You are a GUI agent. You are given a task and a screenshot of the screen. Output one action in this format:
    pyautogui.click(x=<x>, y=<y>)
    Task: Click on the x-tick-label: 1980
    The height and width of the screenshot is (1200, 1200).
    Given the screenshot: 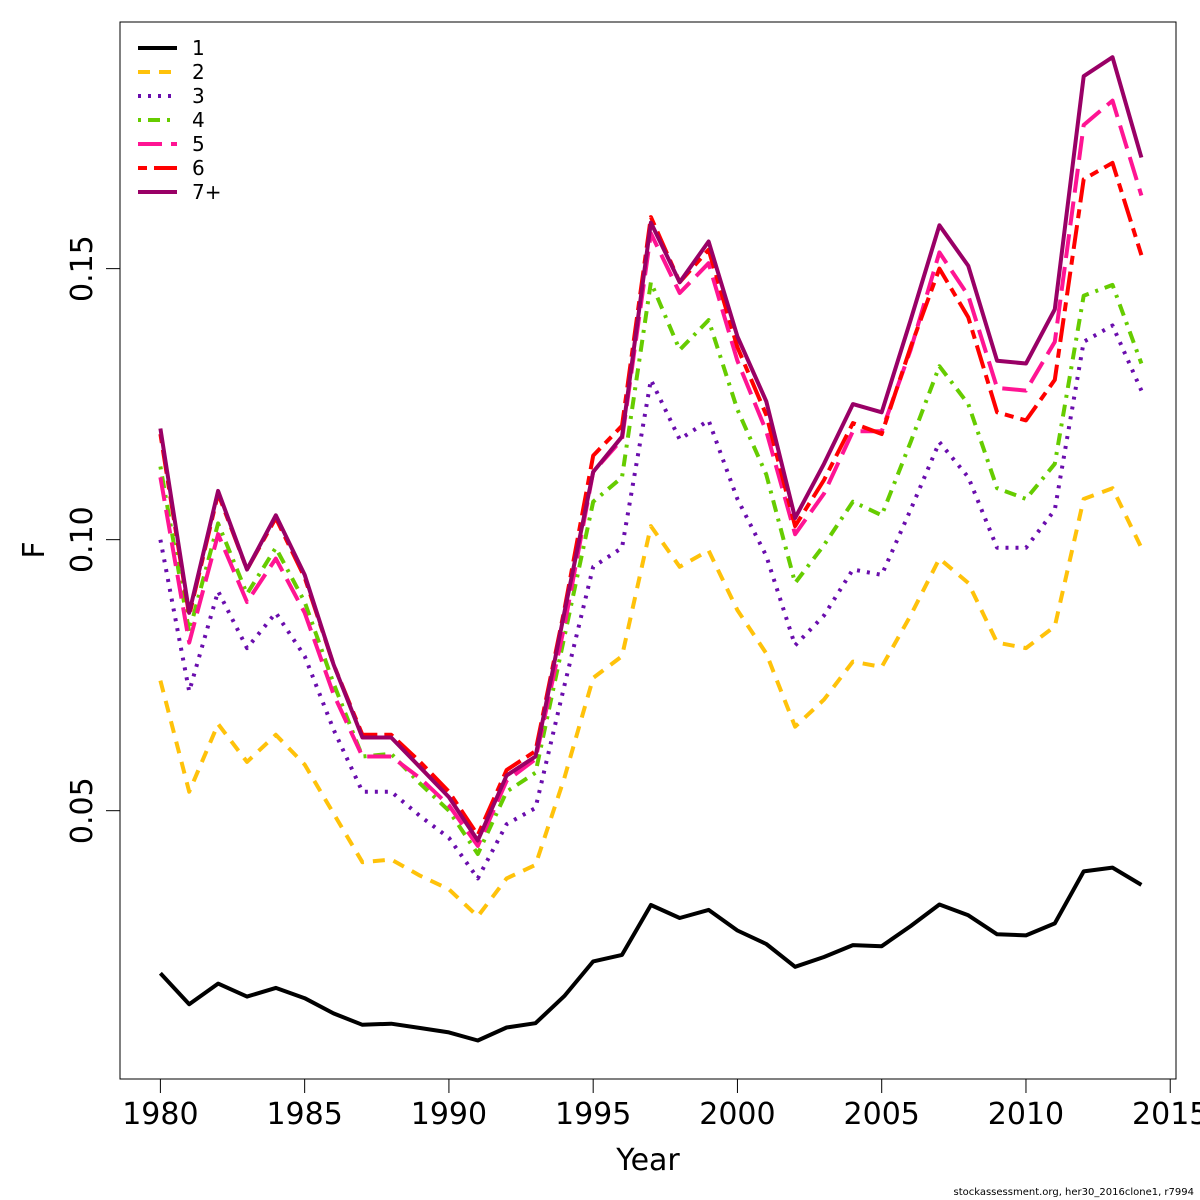 What is the action you would take?
    pyautogui.click(x=160, y=1114)
    